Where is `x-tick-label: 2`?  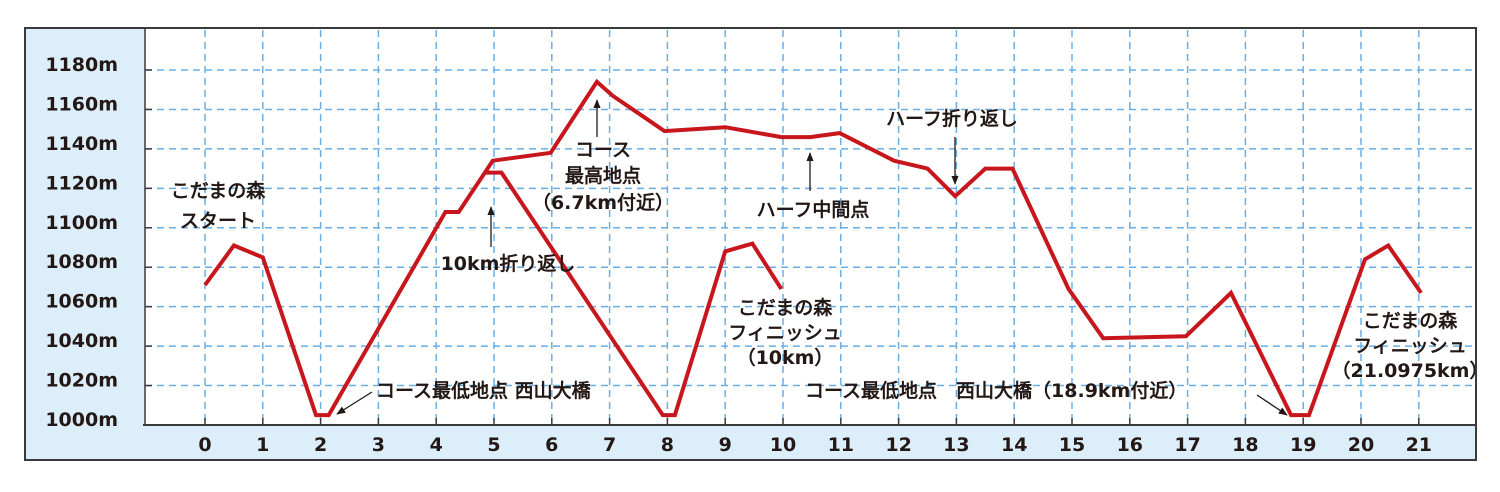 x-tick-label: 2 is located at coordinates (320, 445).